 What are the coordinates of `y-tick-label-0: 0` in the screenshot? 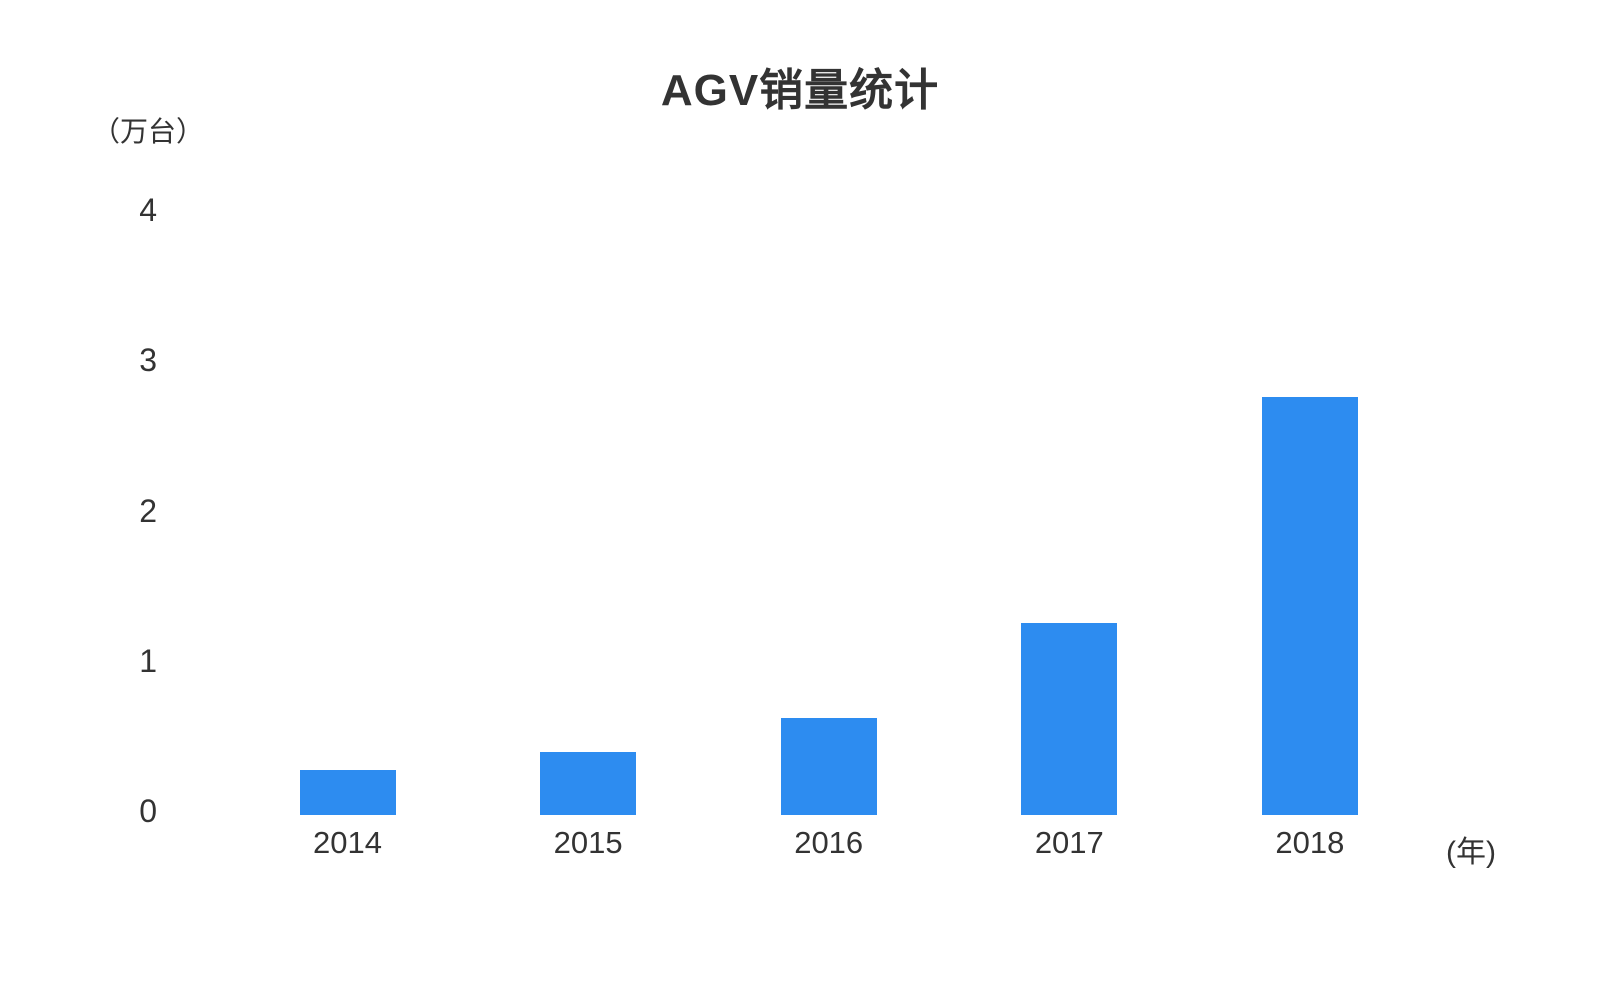 It's located at (148, 811).